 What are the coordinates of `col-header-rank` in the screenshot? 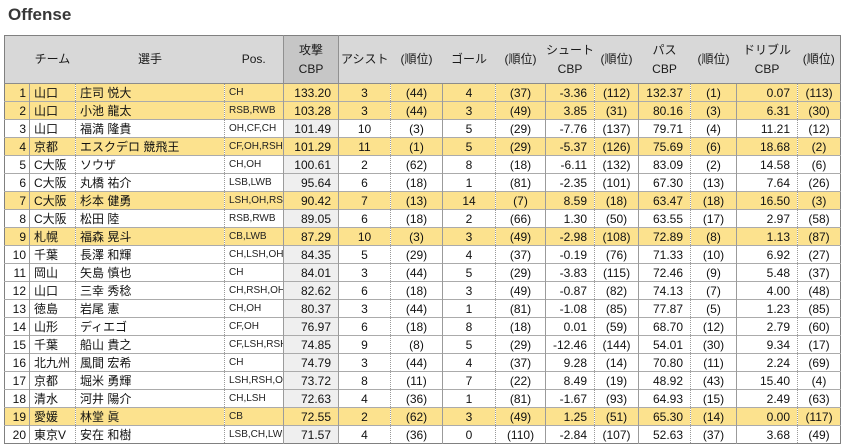 It's located at (17, 59).